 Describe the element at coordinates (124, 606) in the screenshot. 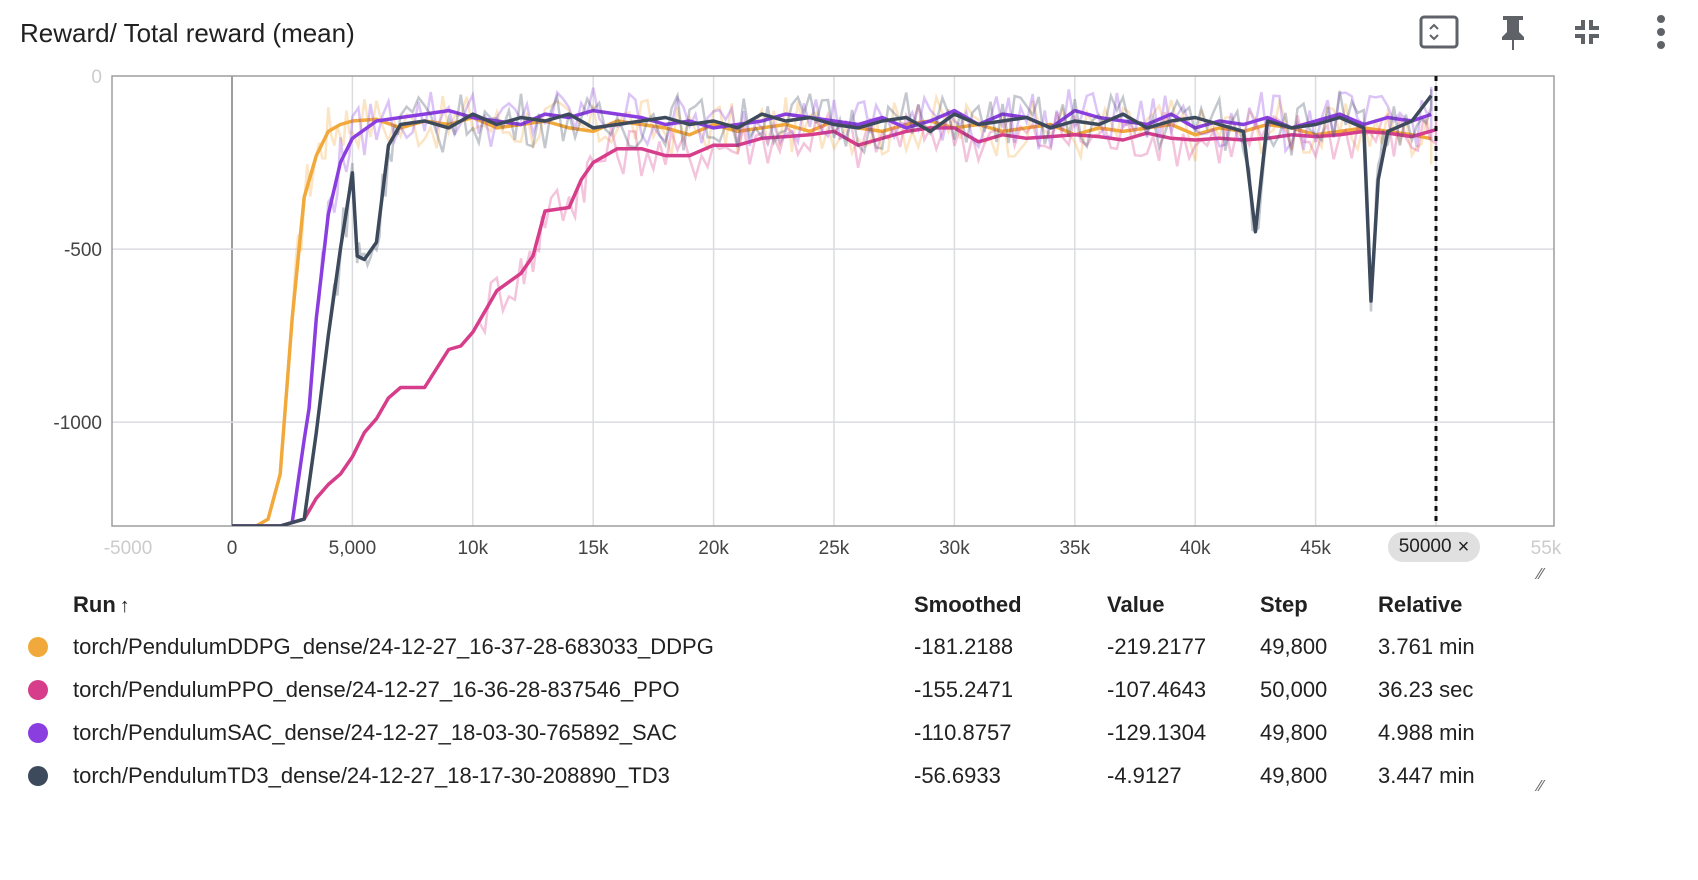

I see `sort-arrow-icon: ↑` at that location.